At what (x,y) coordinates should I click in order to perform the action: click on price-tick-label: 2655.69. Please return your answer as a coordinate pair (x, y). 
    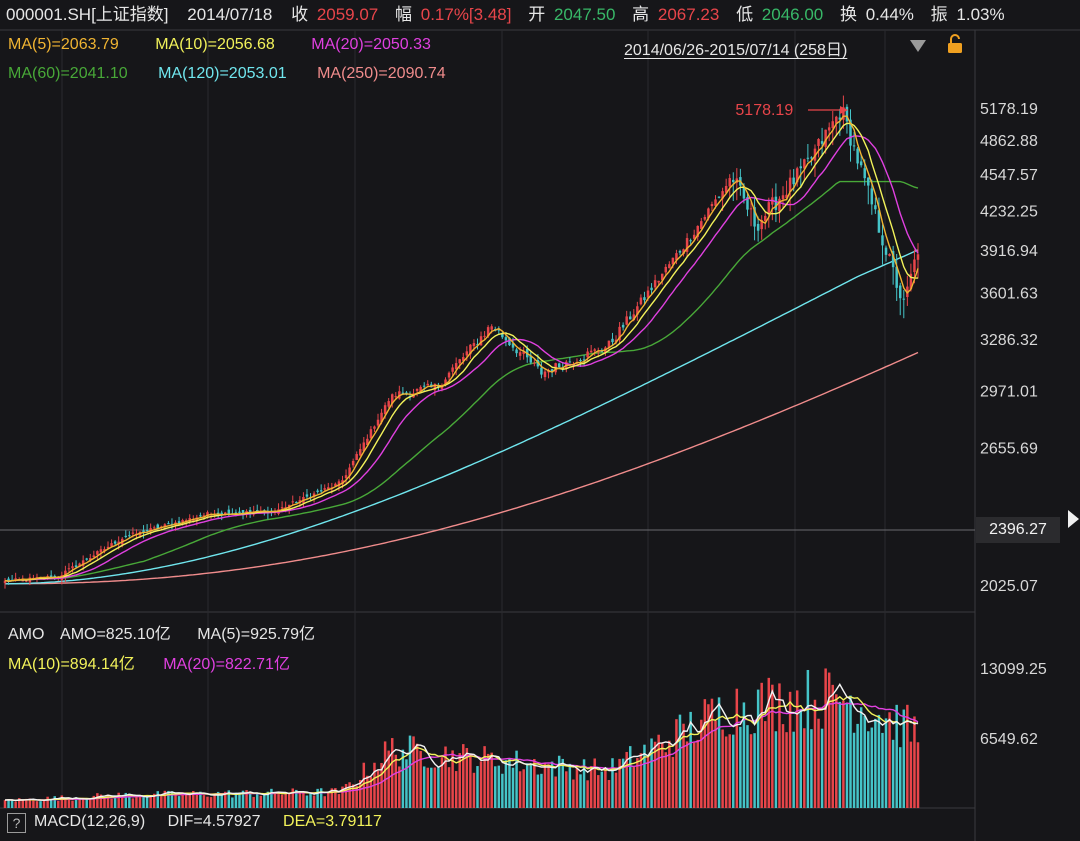
    Looking at the image, I should click on (1009, 448).